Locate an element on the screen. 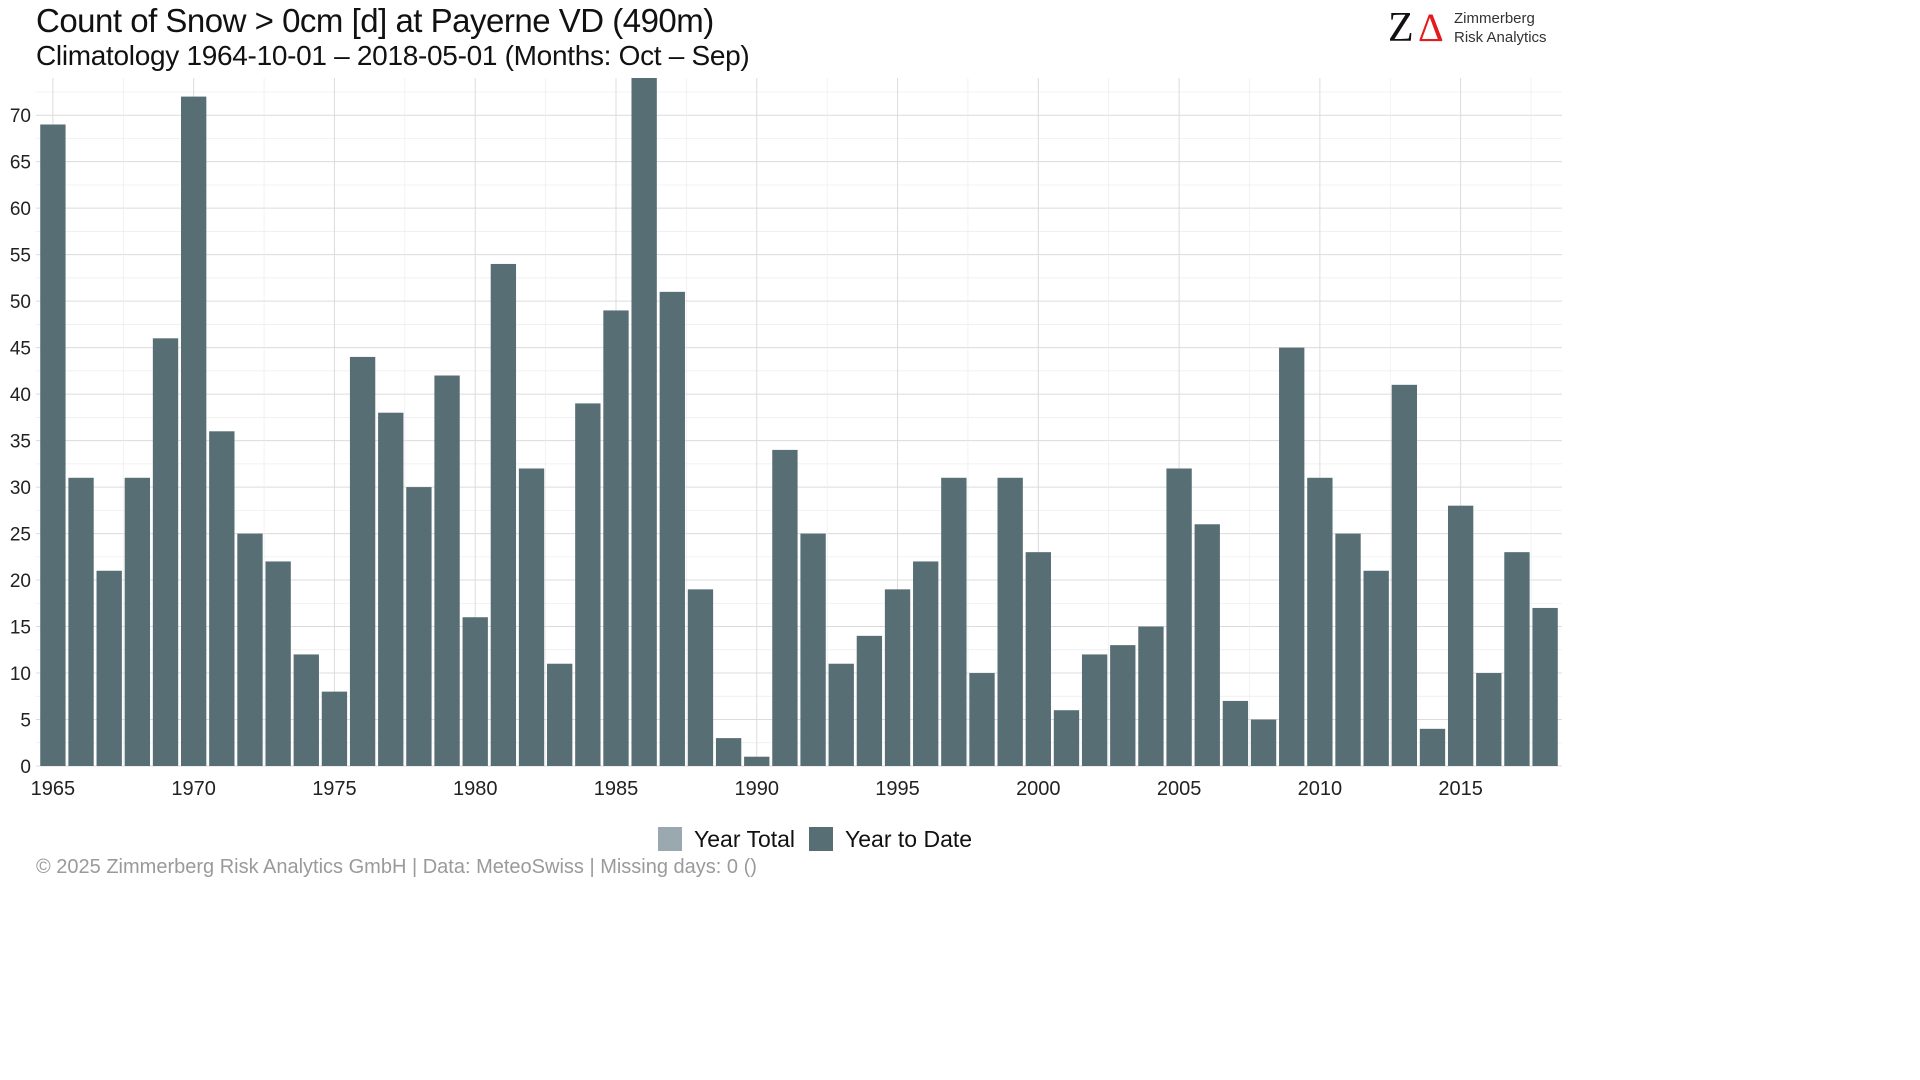  x-tick-label: 2010 is located at coordinates (1320, 789).